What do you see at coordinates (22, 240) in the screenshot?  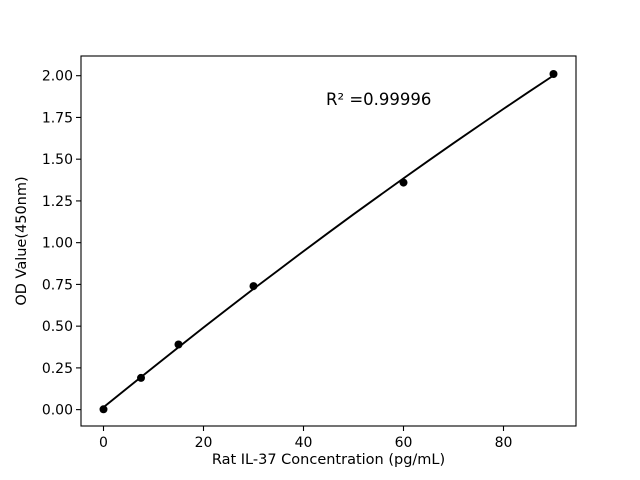 I see `y-axis-label: OD Value(450nm)` at bounding box center [22, 240].